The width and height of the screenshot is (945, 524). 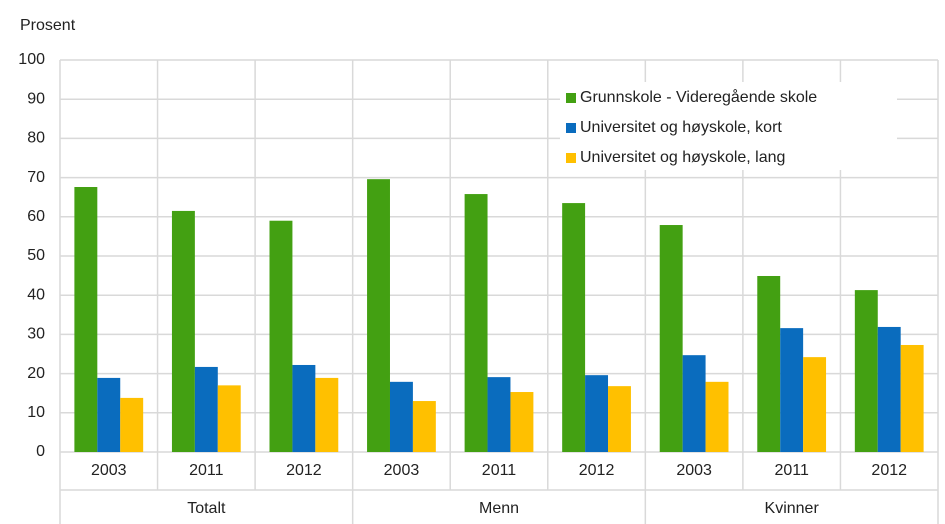 What do you see at coordinates (36, 373) in the screenshot?
I see `y-tick-label: 20` at bounding box center [36, 373].